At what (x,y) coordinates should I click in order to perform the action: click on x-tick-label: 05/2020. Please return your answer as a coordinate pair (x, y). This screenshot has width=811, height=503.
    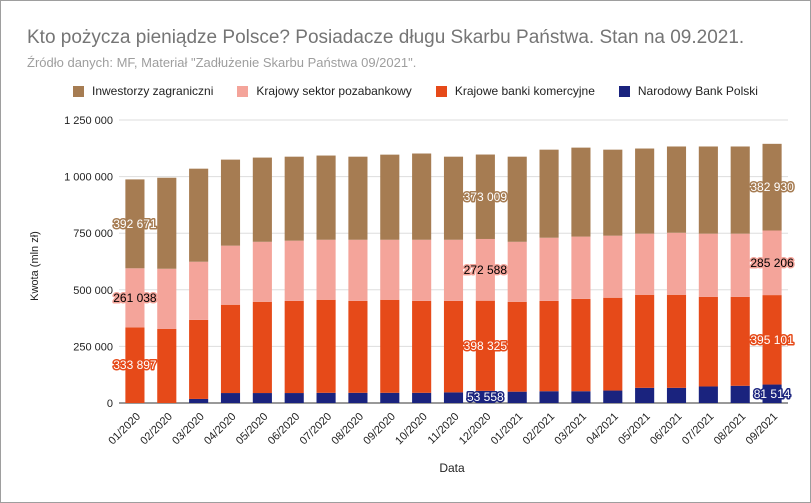
    Looking at the image, I should click on (252, 429).